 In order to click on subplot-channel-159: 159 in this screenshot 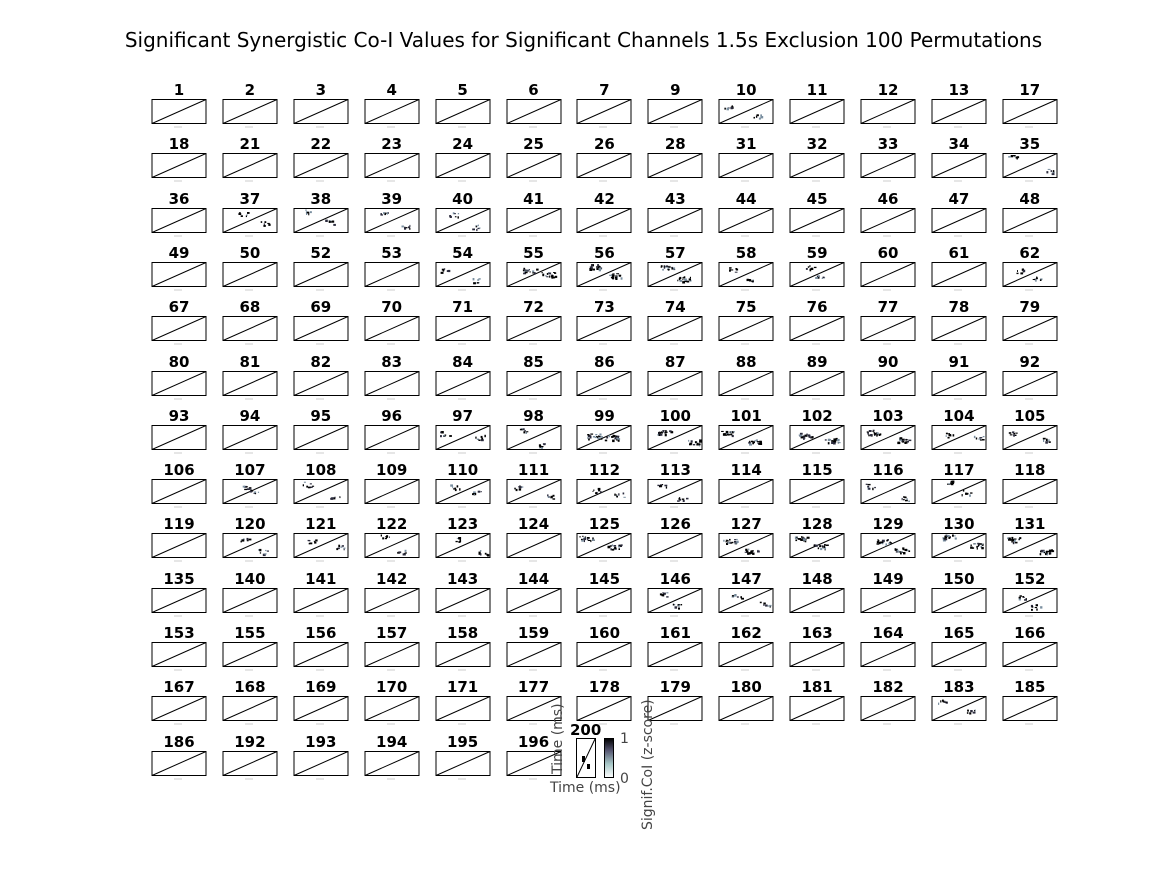, I will do `click(534, 648)`.